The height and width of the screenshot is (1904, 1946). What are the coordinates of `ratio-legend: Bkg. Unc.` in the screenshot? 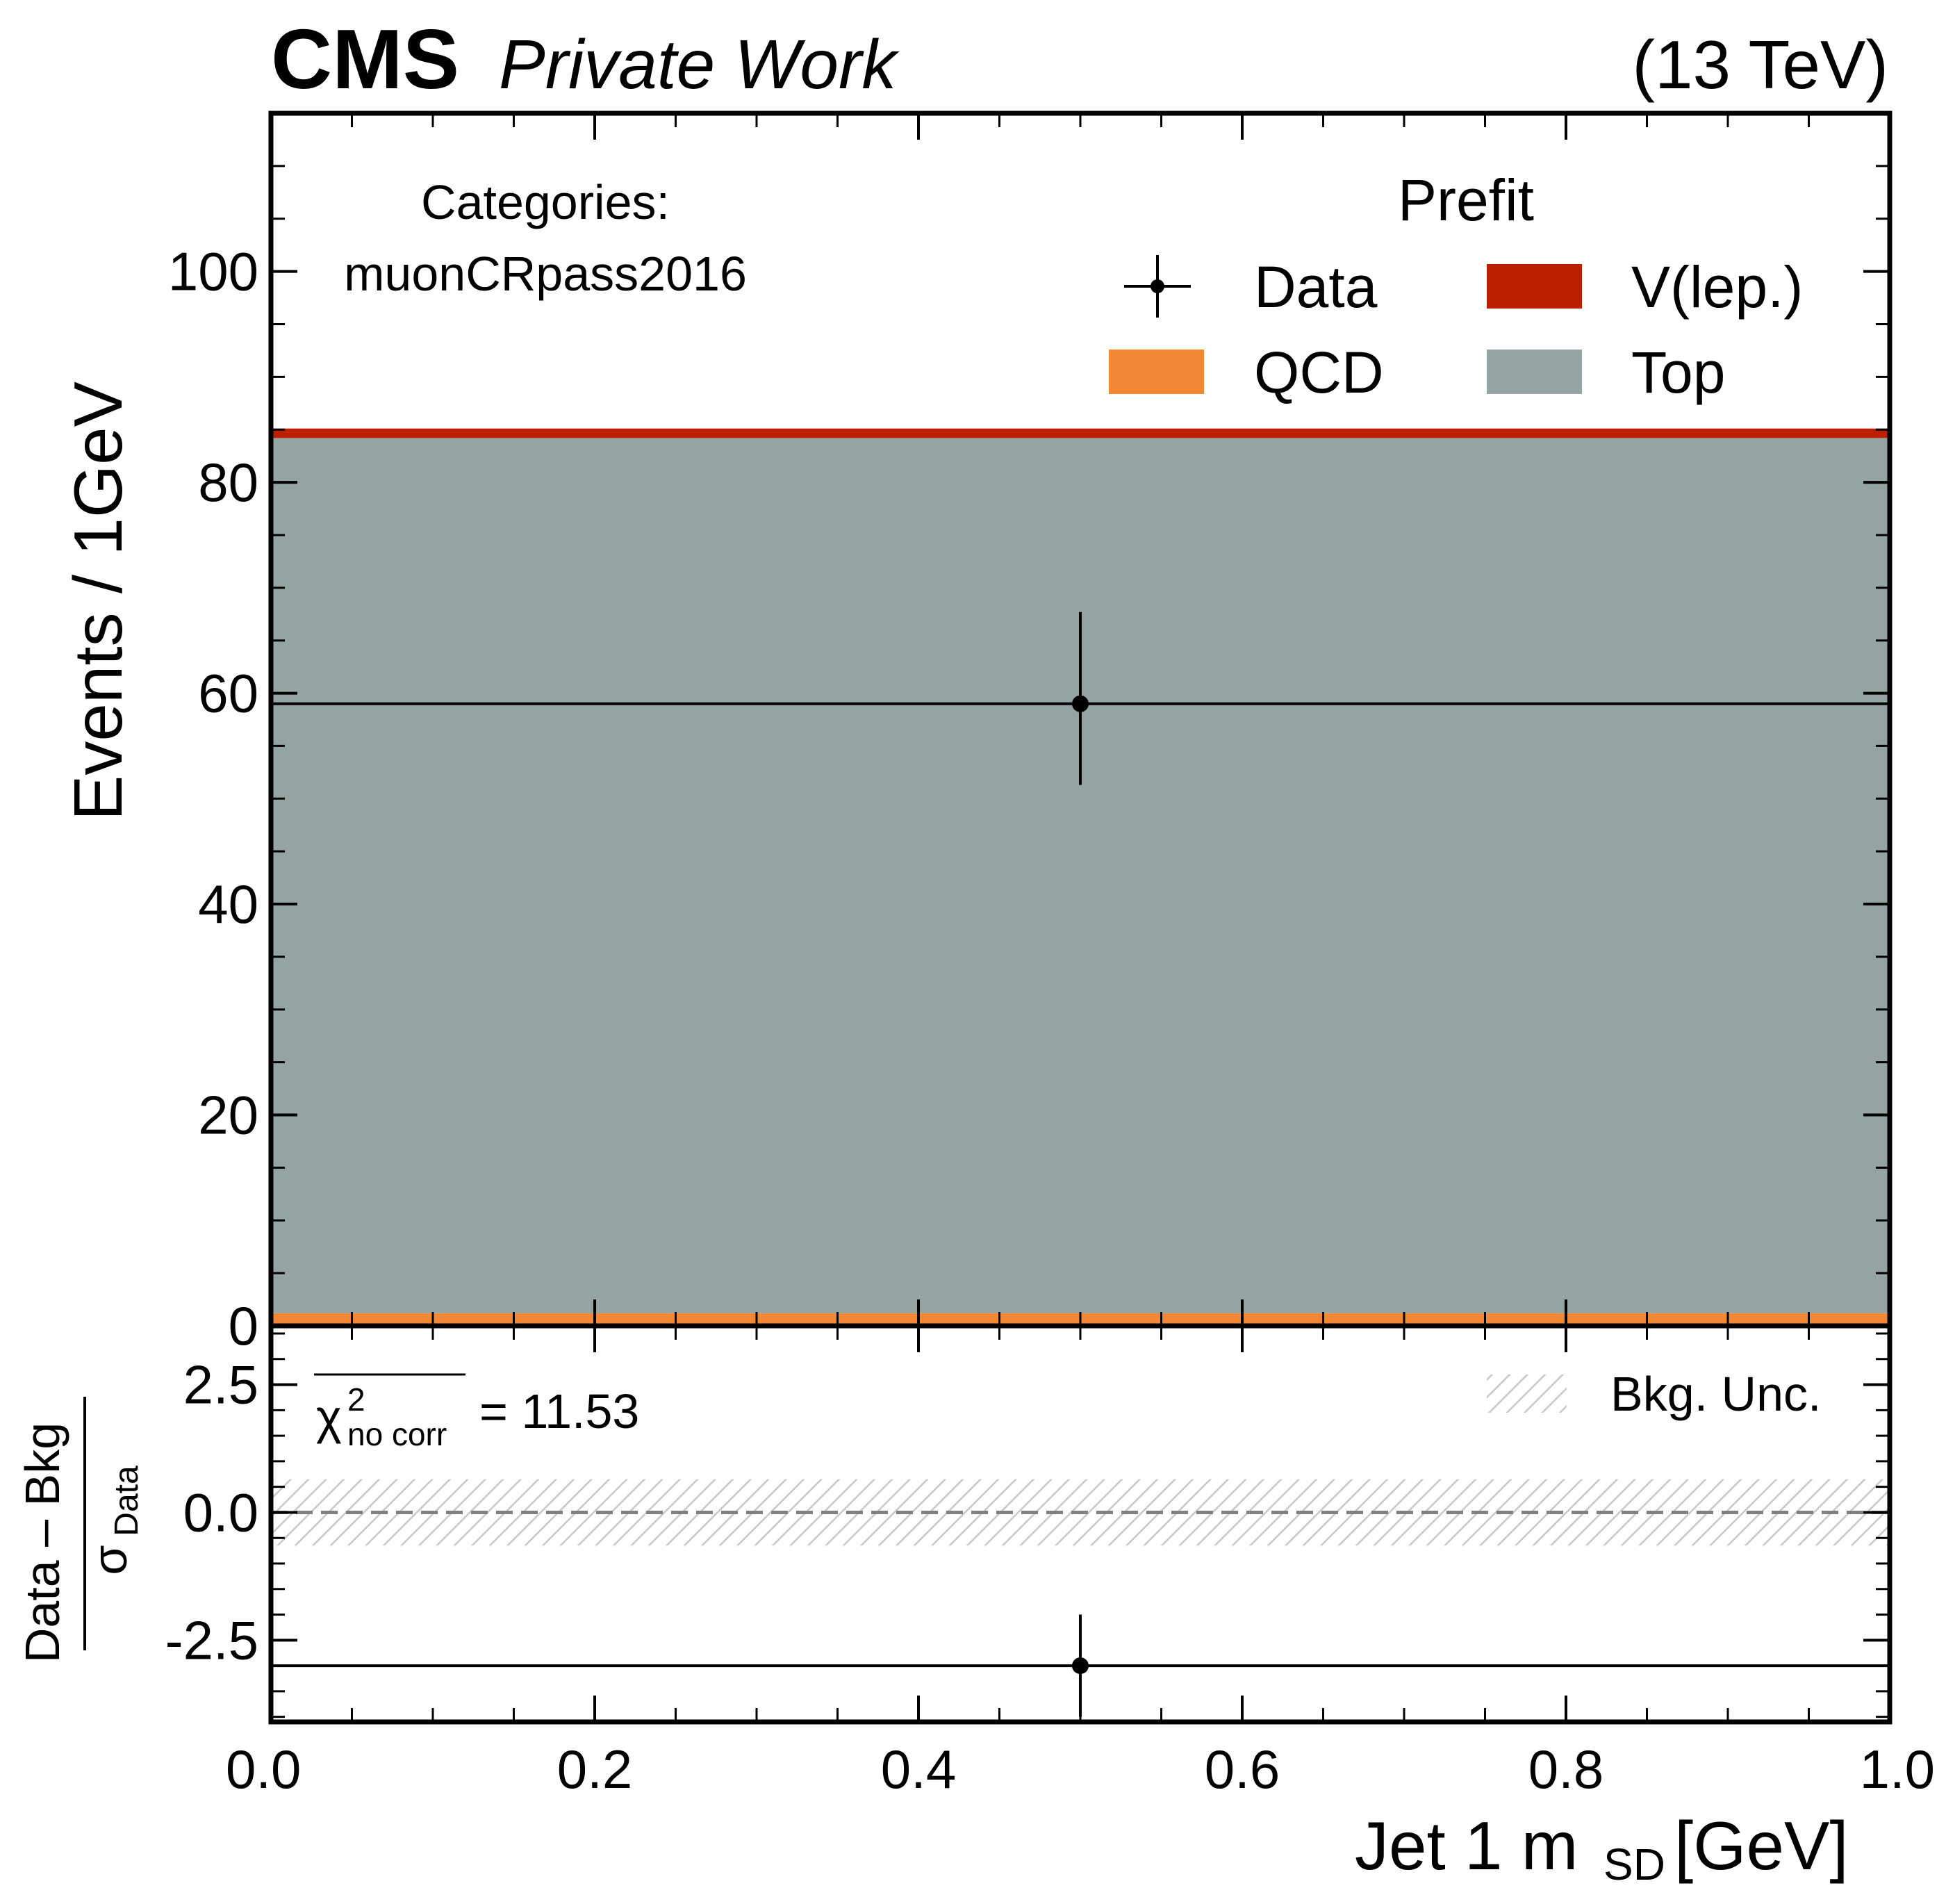 It's located at (1654, 1394).